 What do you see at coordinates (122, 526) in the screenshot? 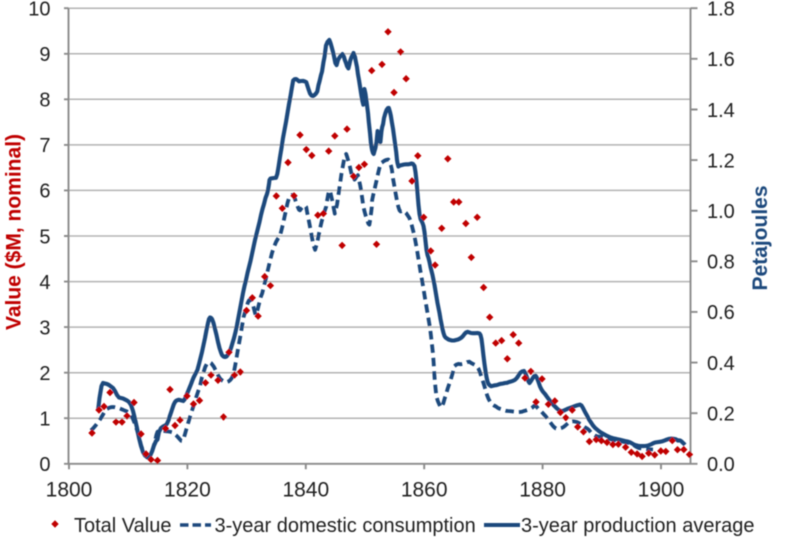
I see `svg-text: Total Value` at bounding box center [122, 526].